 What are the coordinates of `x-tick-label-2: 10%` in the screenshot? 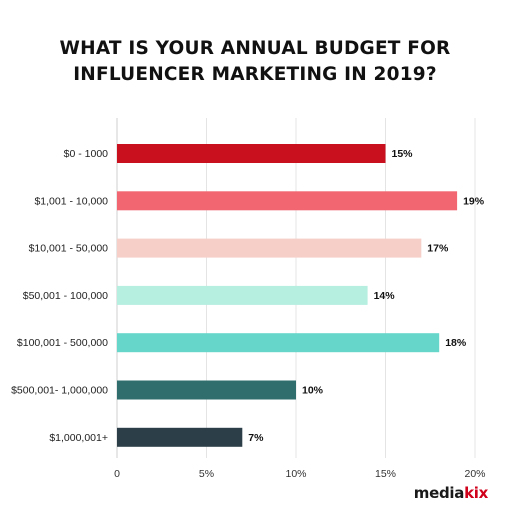 It's located at (295, 474).